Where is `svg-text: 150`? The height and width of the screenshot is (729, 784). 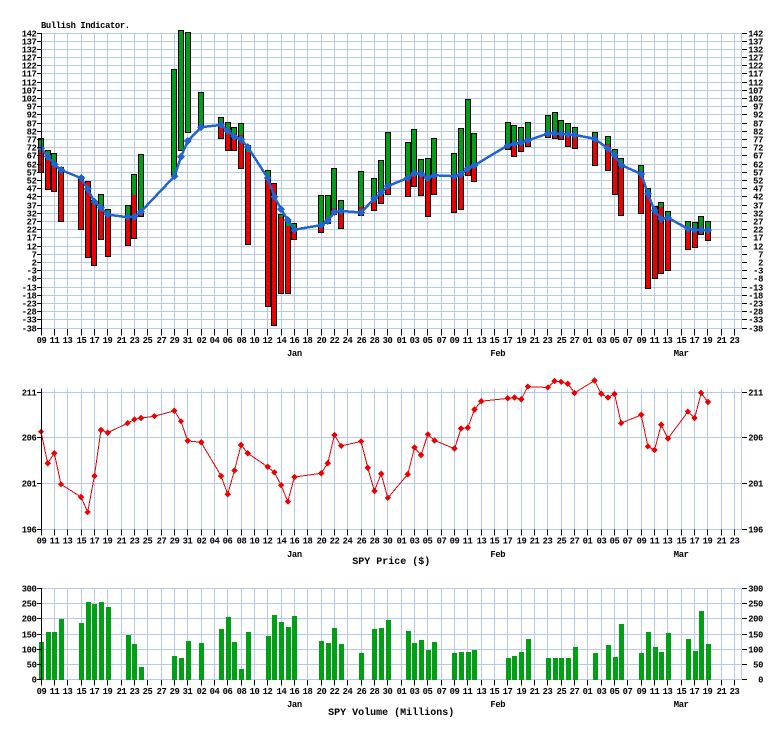
svg-text: 150 is located at coordinates (29, 636).